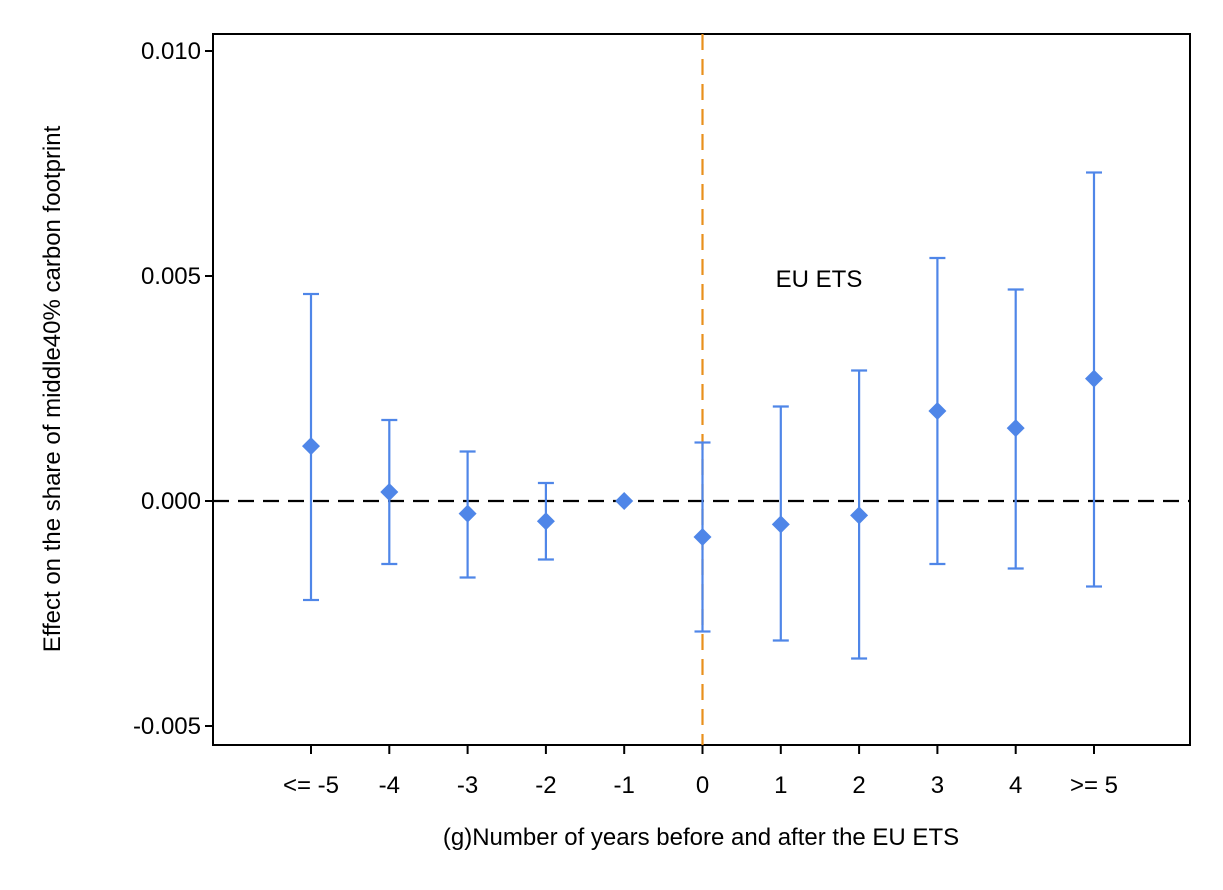 This screenshot has width=1223, height=890. I want to click on x-tick-label: -3, so click(467, 785).